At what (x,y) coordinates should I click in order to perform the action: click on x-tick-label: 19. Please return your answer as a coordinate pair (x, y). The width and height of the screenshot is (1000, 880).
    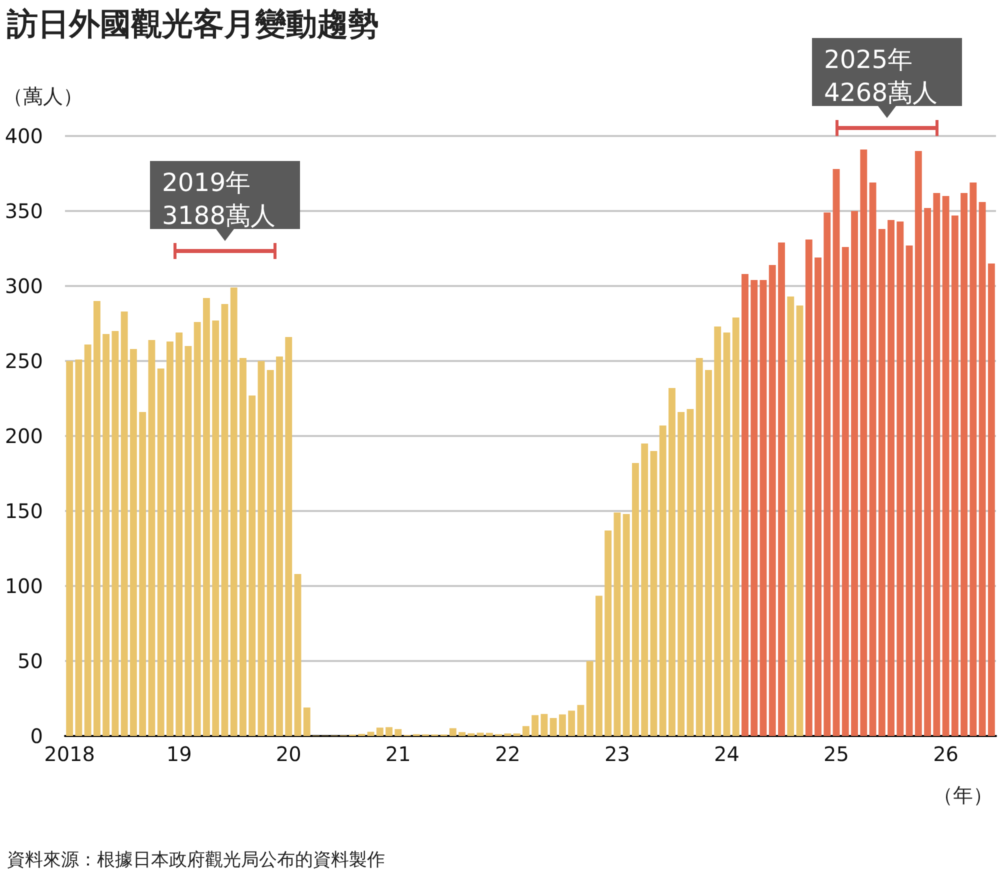
    Looking at the image, I should click on (179, 754).